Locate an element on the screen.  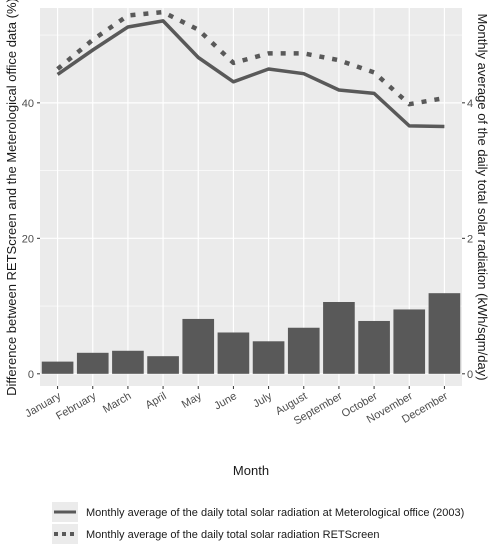
bar-july is located at coordinates (268, 357).